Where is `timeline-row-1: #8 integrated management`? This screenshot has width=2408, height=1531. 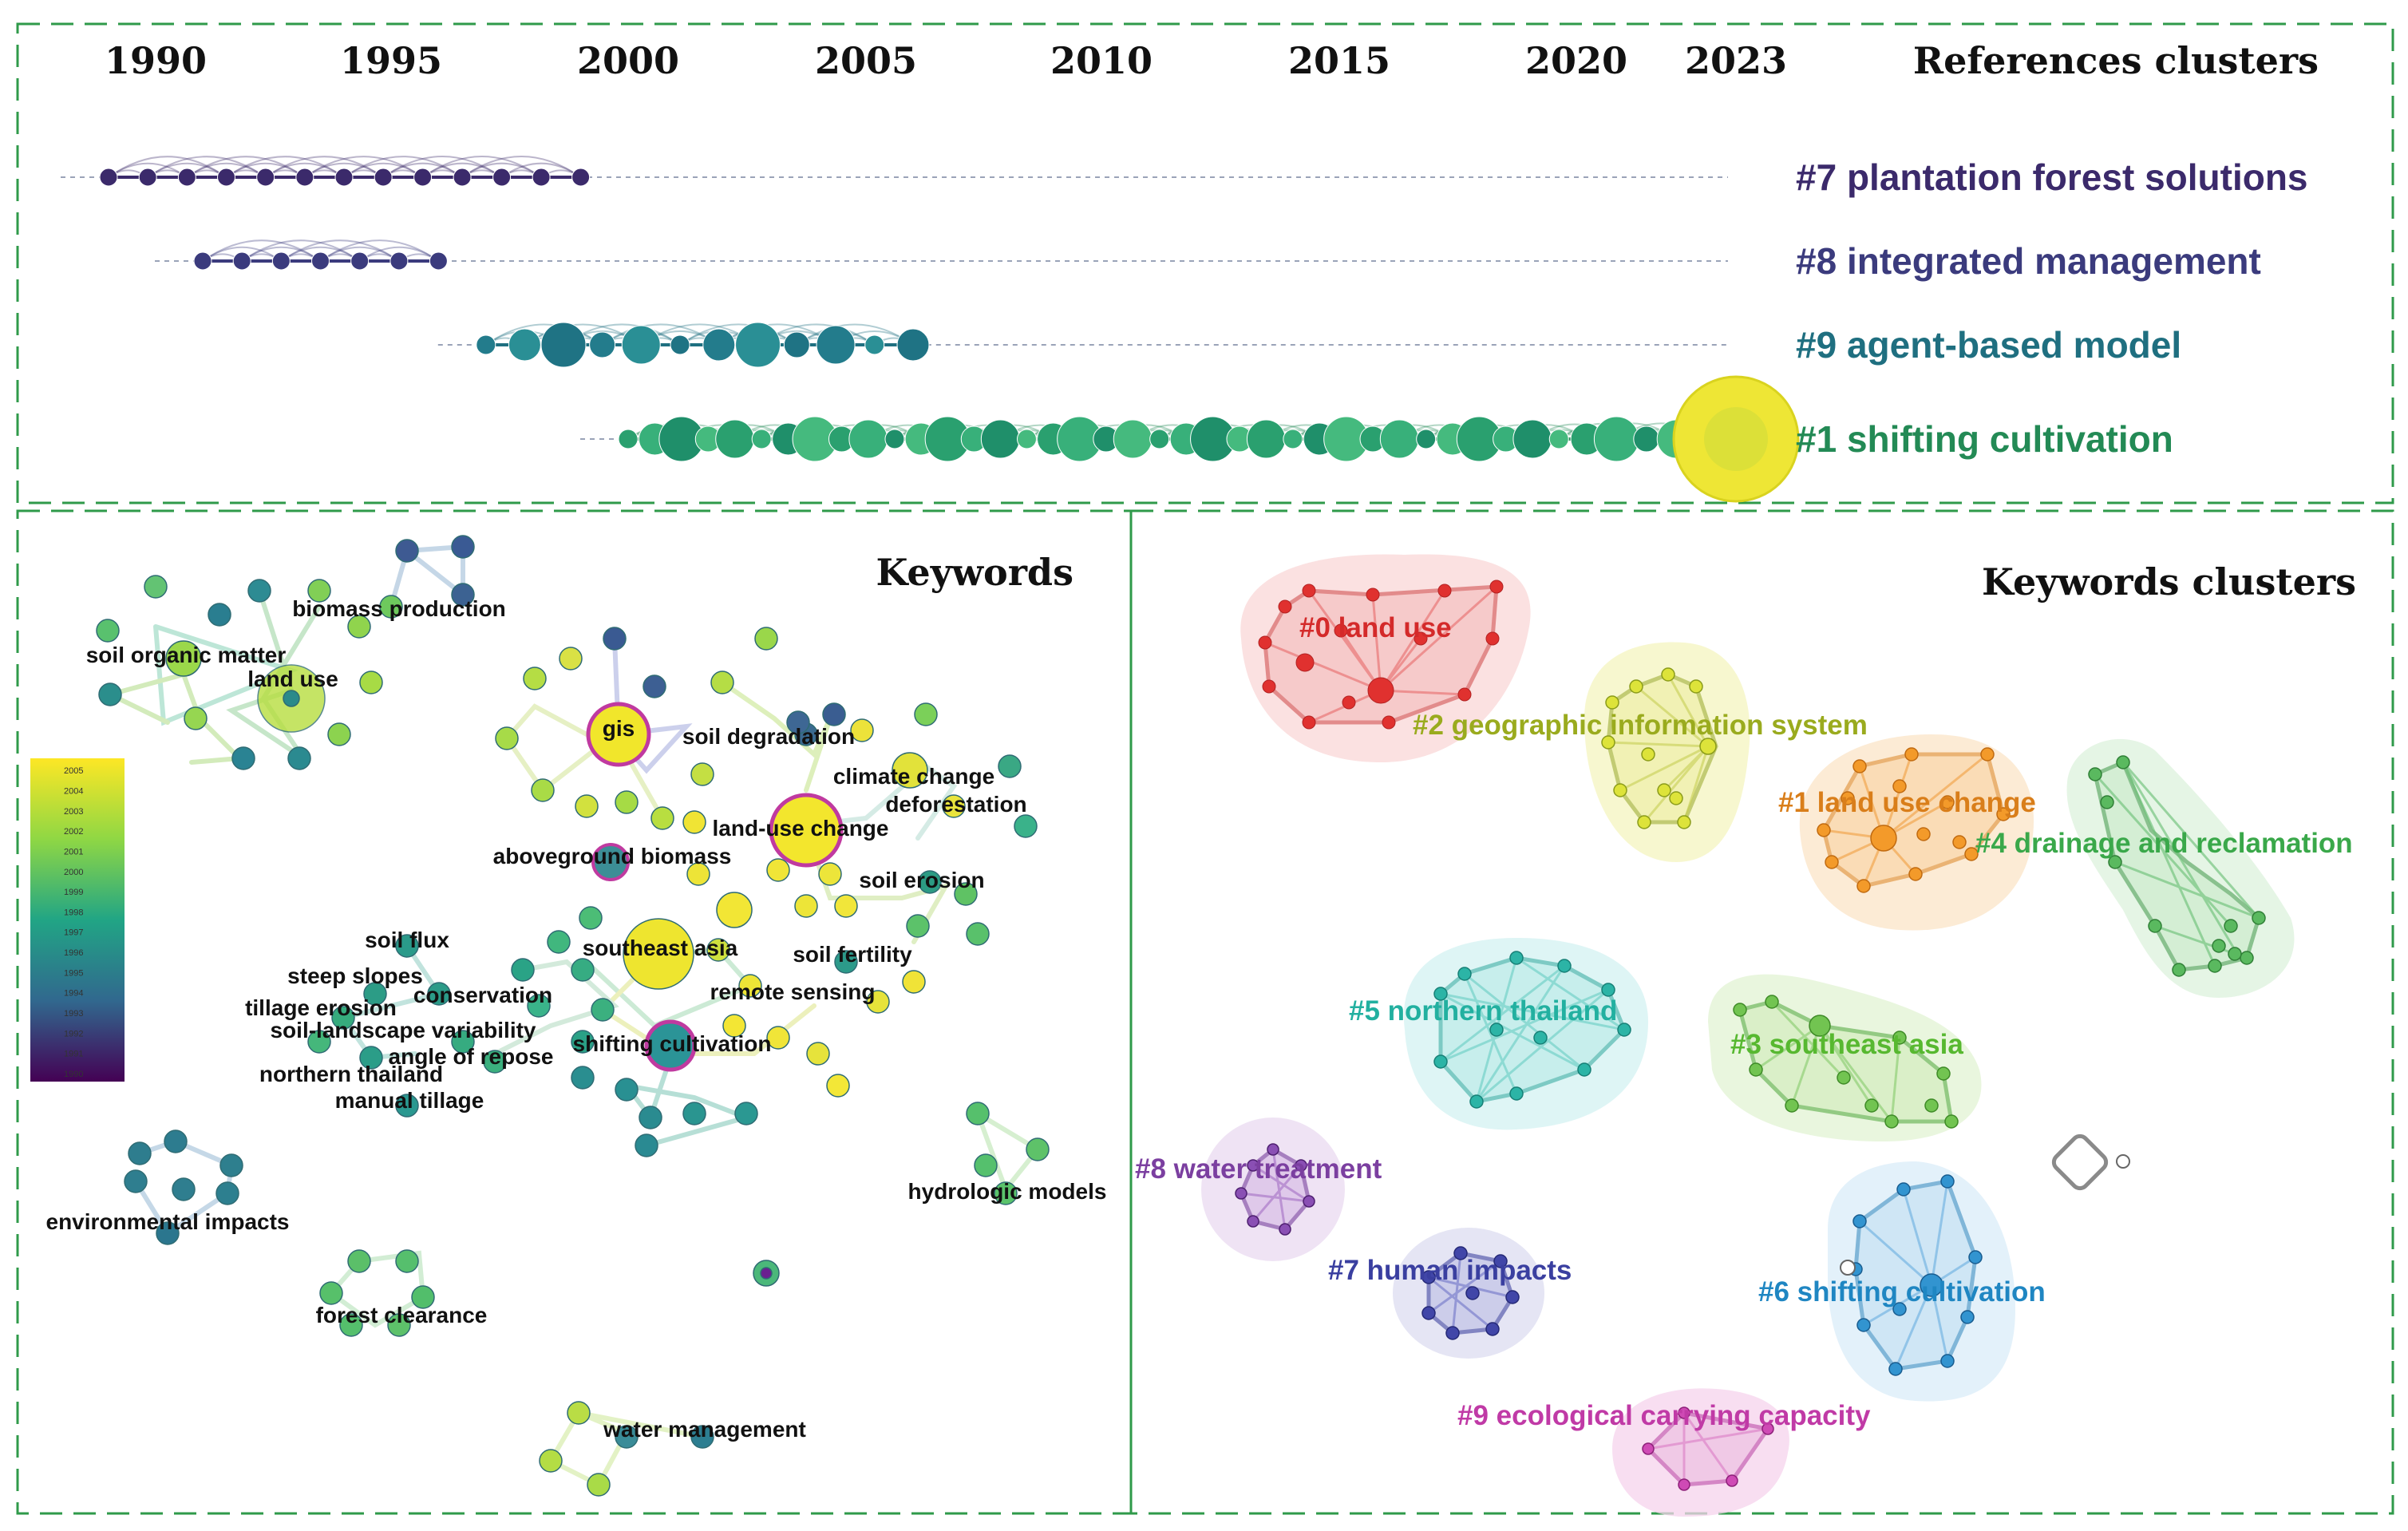
timeline-row-1: #8 integrated management is located at coordinates (1208, 260).